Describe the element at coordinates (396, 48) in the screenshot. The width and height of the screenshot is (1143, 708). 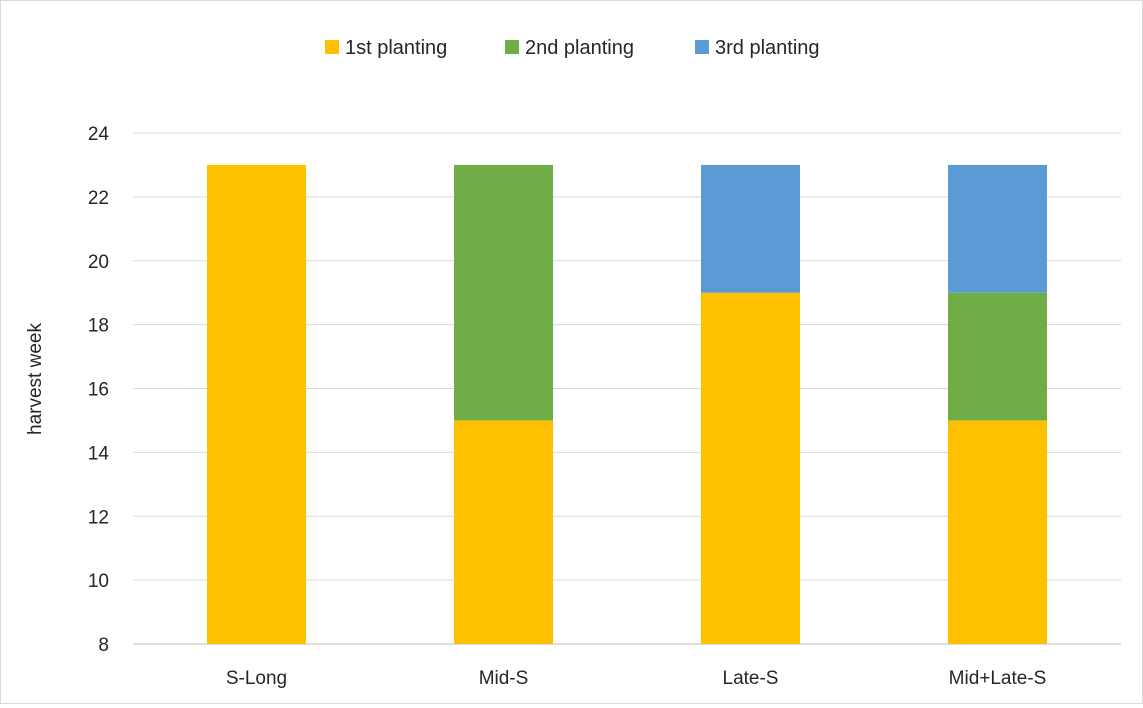
I see `legend-label: 1st planting` at that location.